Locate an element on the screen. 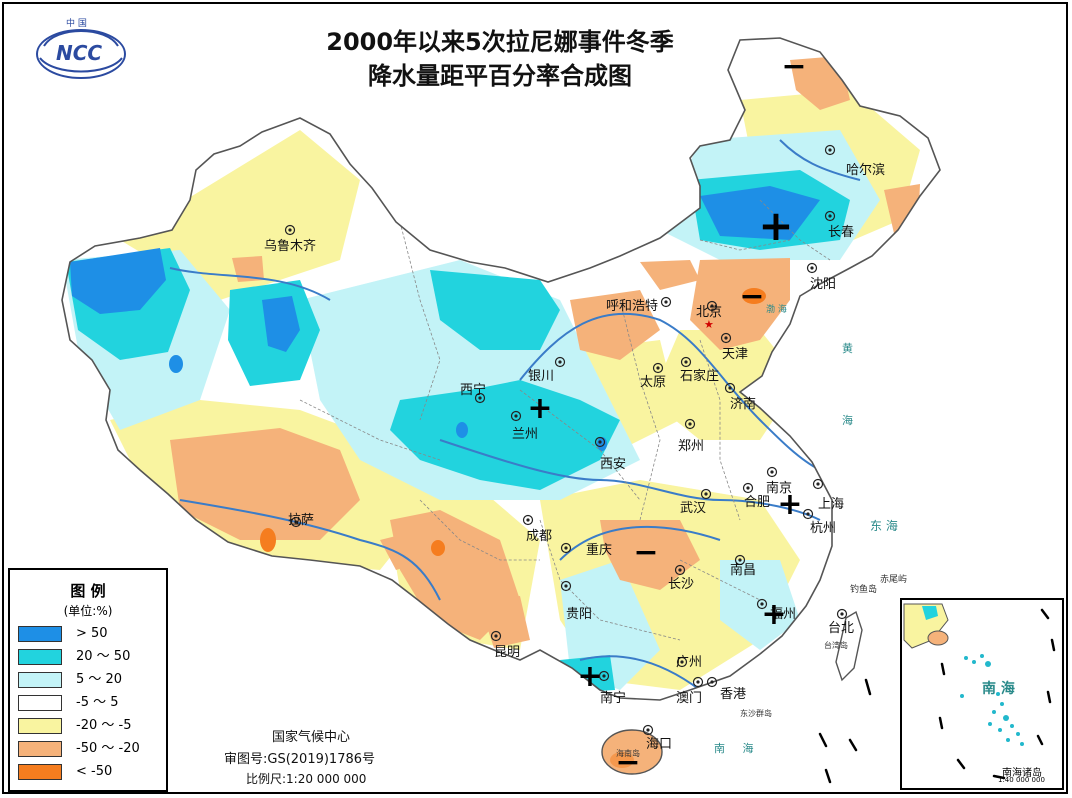 The image size is (1072, 798). legend-label: 20 ～ 50 is located at coordinates (103, 656).